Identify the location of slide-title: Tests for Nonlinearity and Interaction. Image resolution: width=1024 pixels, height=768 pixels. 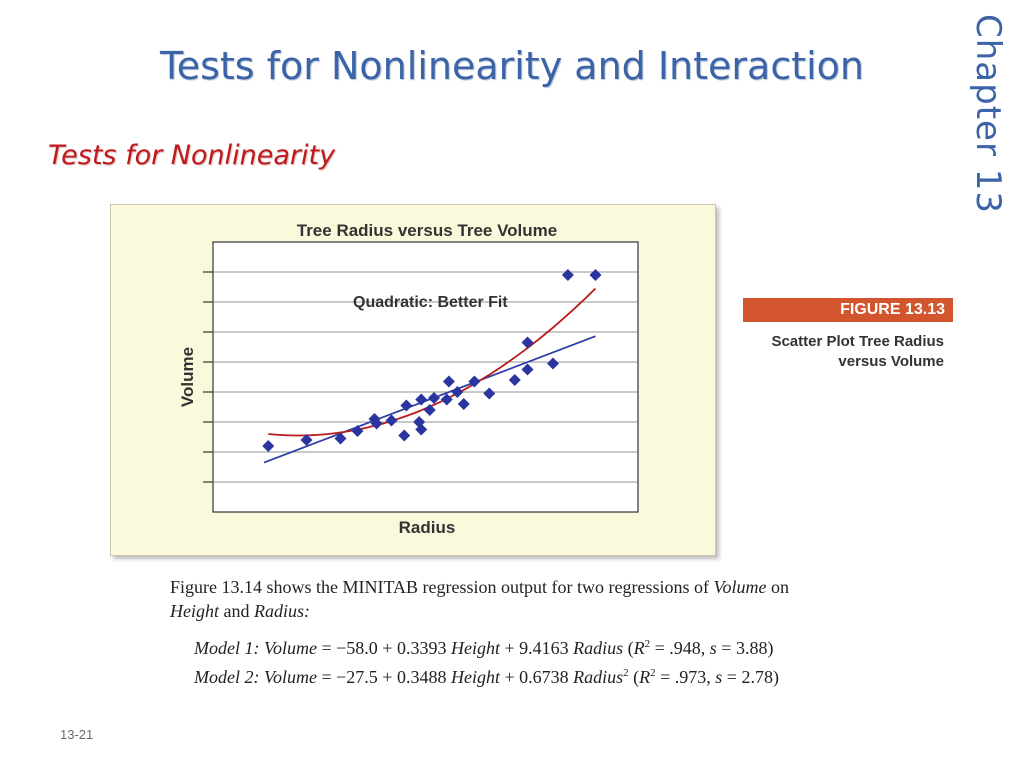
(512, 66).